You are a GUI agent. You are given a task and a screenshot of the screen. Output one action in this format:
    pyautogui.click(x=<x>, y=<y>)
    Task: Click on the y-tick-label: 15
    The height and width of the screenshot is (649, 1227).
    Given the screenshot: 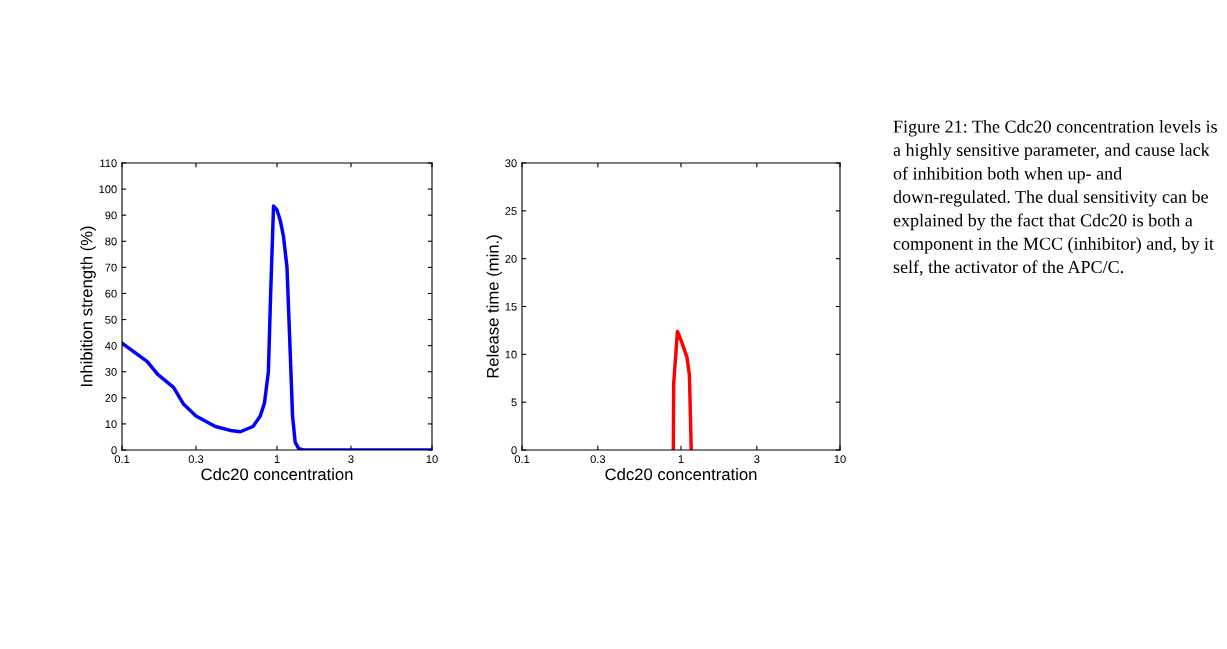 What is the action you would take?
    pyautogui.click(x=511, y=306)
    